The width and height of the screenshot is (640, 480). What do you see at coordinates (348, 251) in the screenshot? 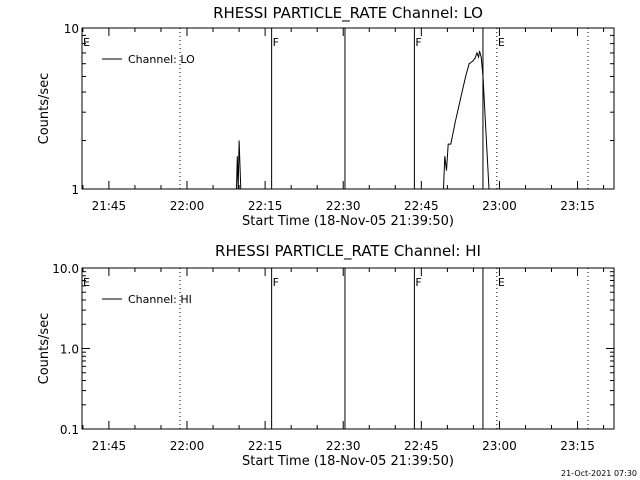
I see `chart-title: RHESSI PARTICLE_RATE Channel: HI` at bounding box center [348, 251].